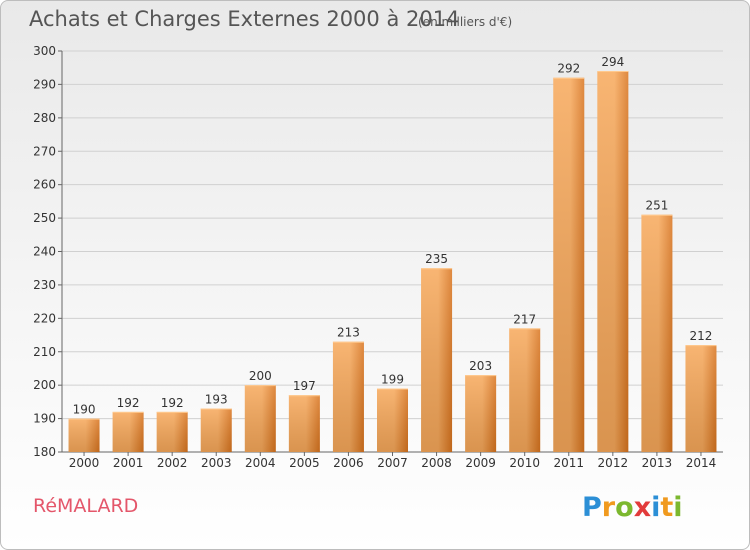 This screenshot has width=750, height=550. I want to click on bar-shade-2014, so click(701, 398).